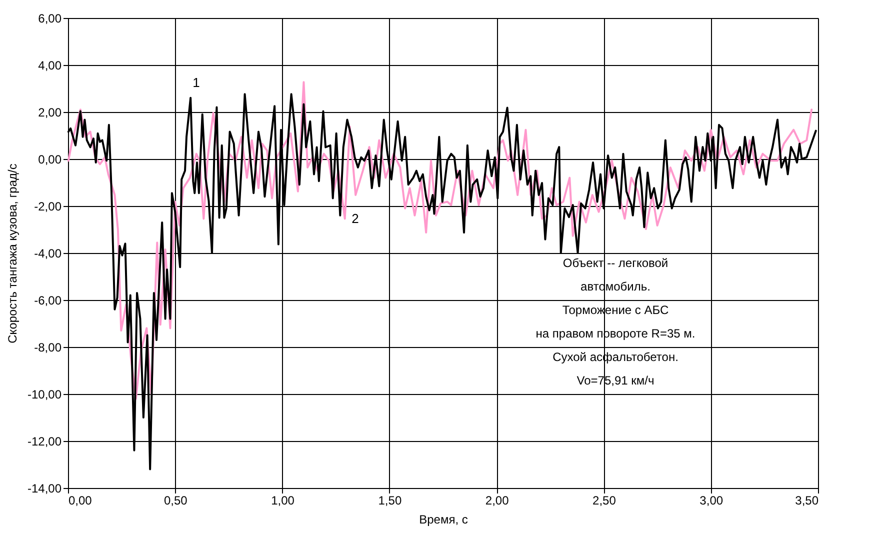 This screenshot has width=890, height=542. I want to click on y-tick-label: 2,00, so click(50, 113).